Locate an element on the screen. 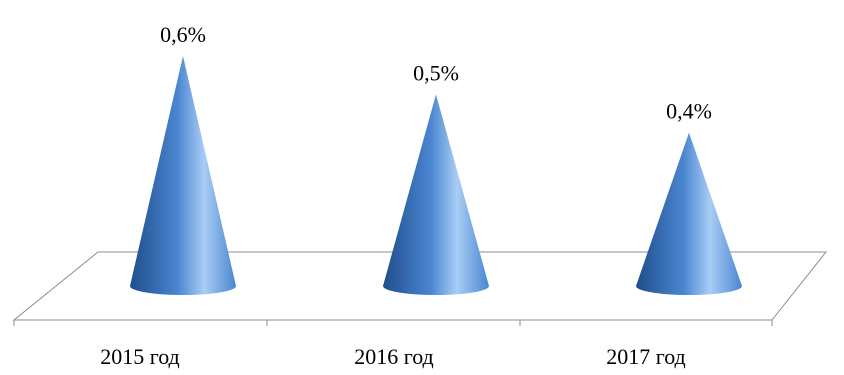 The width and height of the screenshot is (844, 375). cone-2016 is located at coordinates (436, 194).